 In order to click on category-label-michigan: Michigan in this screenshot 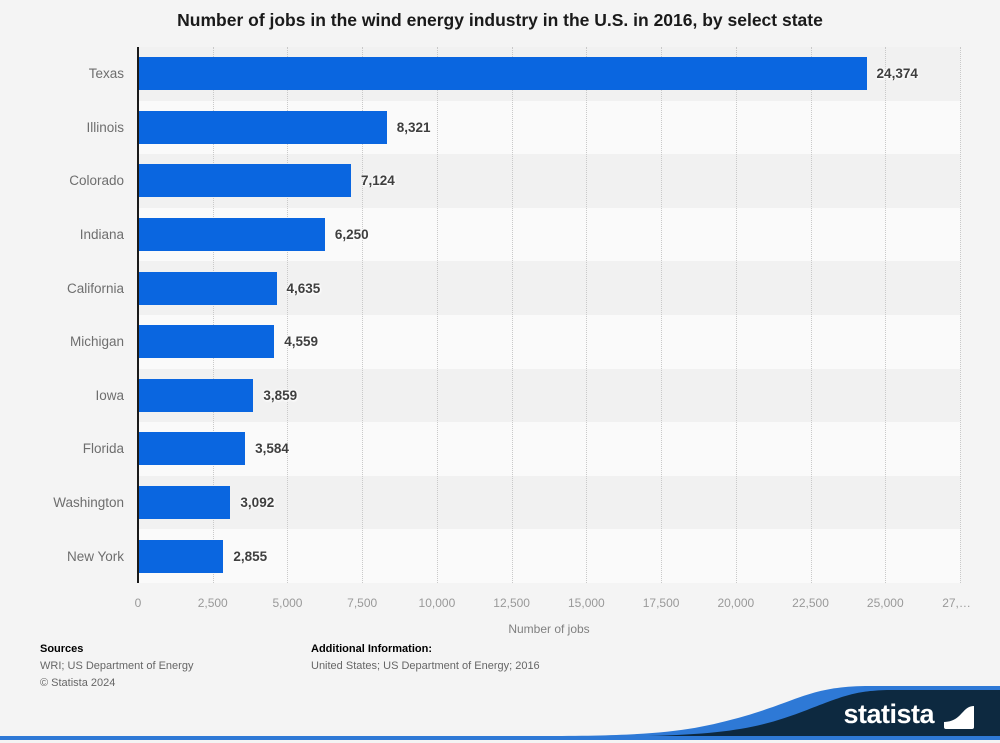, I will do `click(96, 342)`.